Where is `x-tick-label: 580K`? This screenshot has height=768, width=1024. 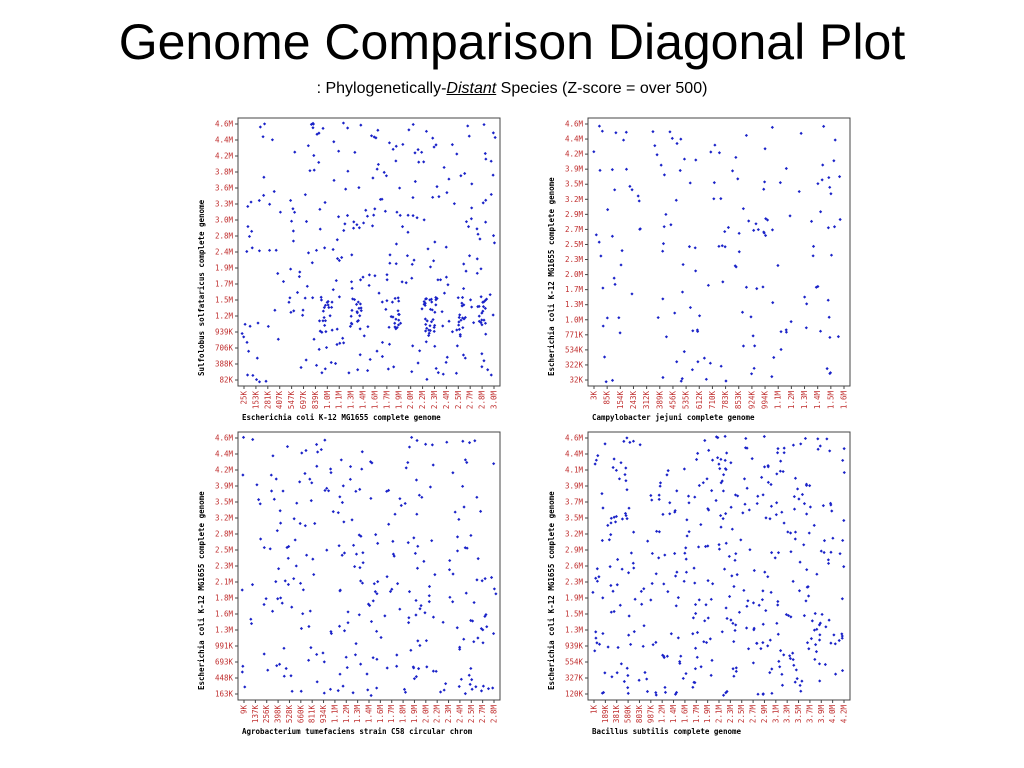
x-tick-label: 580K is located at coordinates (628, 714).